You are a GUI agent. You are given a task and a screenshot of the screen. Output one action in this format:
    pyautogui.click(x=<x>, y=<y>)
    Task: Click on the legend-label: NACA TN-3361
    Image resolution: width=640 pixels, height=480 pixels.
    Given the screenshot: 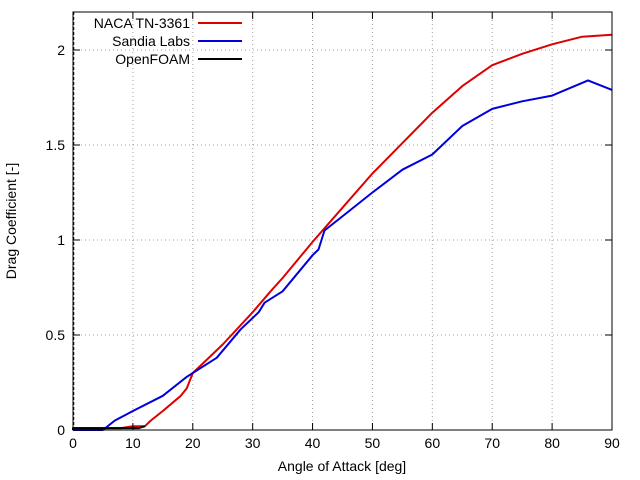 What is the action you would take?
    pyautogui.click(x=142, y=23)
    